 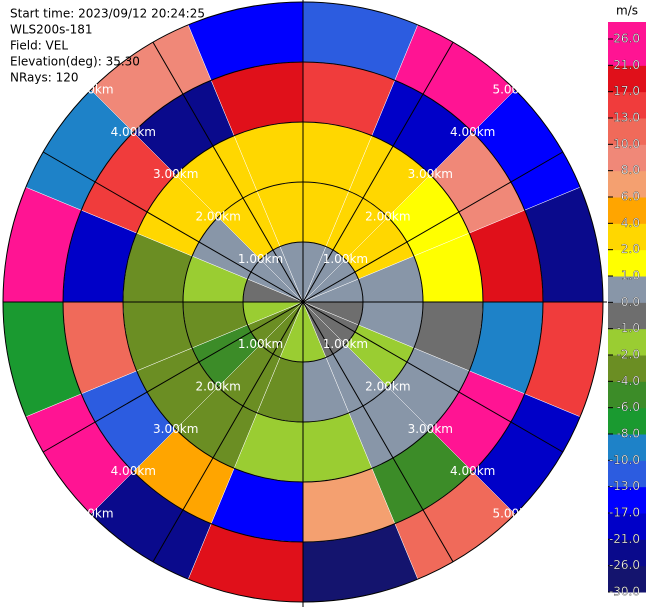 I want to click on colorbar-label: -30.0, so click(x=624, y=592).